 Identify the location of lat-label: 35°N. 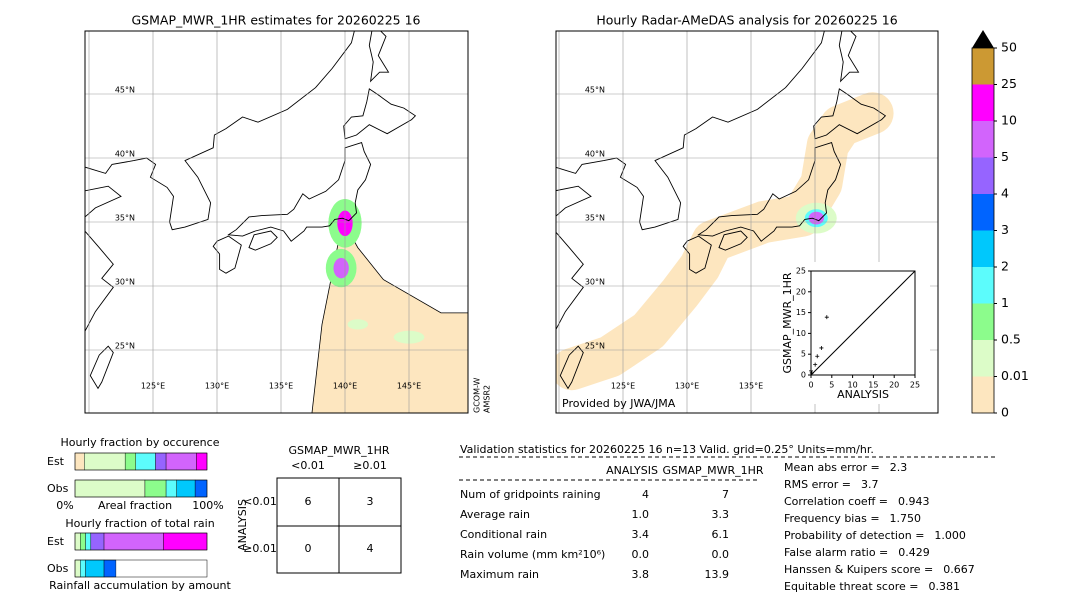
(595, 218).